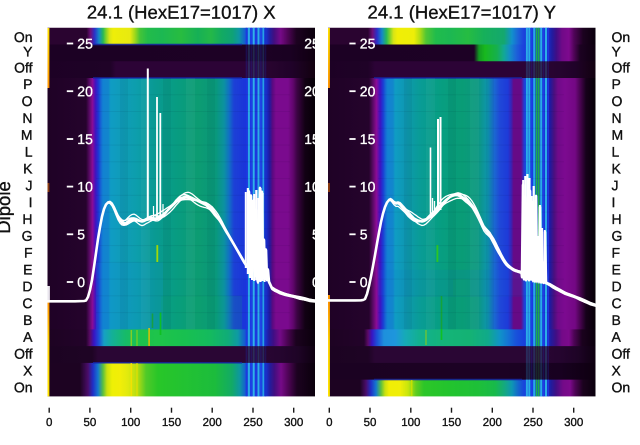 The image size is (640, 445). What do you see at coordinates (181, 12) in the screenshot?
I see `svg-text: 24.1 (HexE17=1017) X` at bounding box center [181, 12].